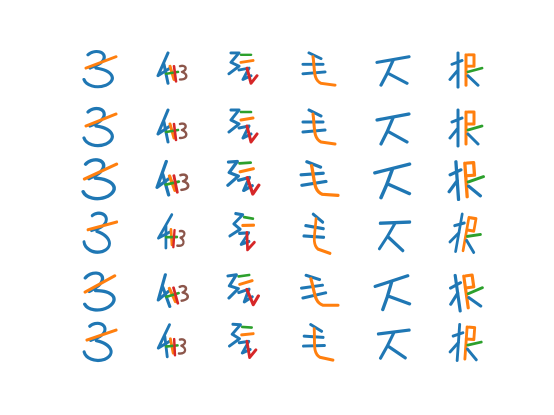 The image size is (554, 415). I want to click on glyph-sample-r4-c2, so click(171, 231).